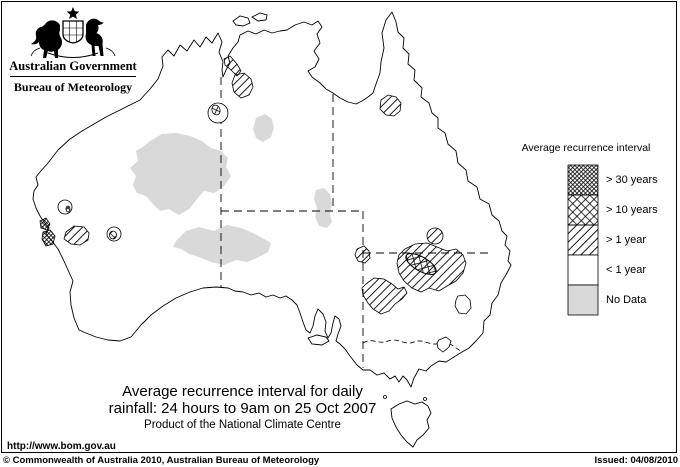  What do you see at coordinates (626, 300) in the screenshot?
I see `legend-label-nodata: No Data` at bounding box center [626, 300].